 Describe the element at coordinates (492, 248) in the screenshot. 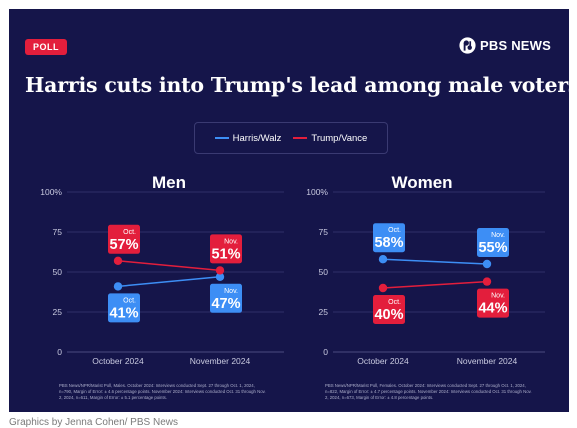

I see `women-data-label-value: 55%` at that location.